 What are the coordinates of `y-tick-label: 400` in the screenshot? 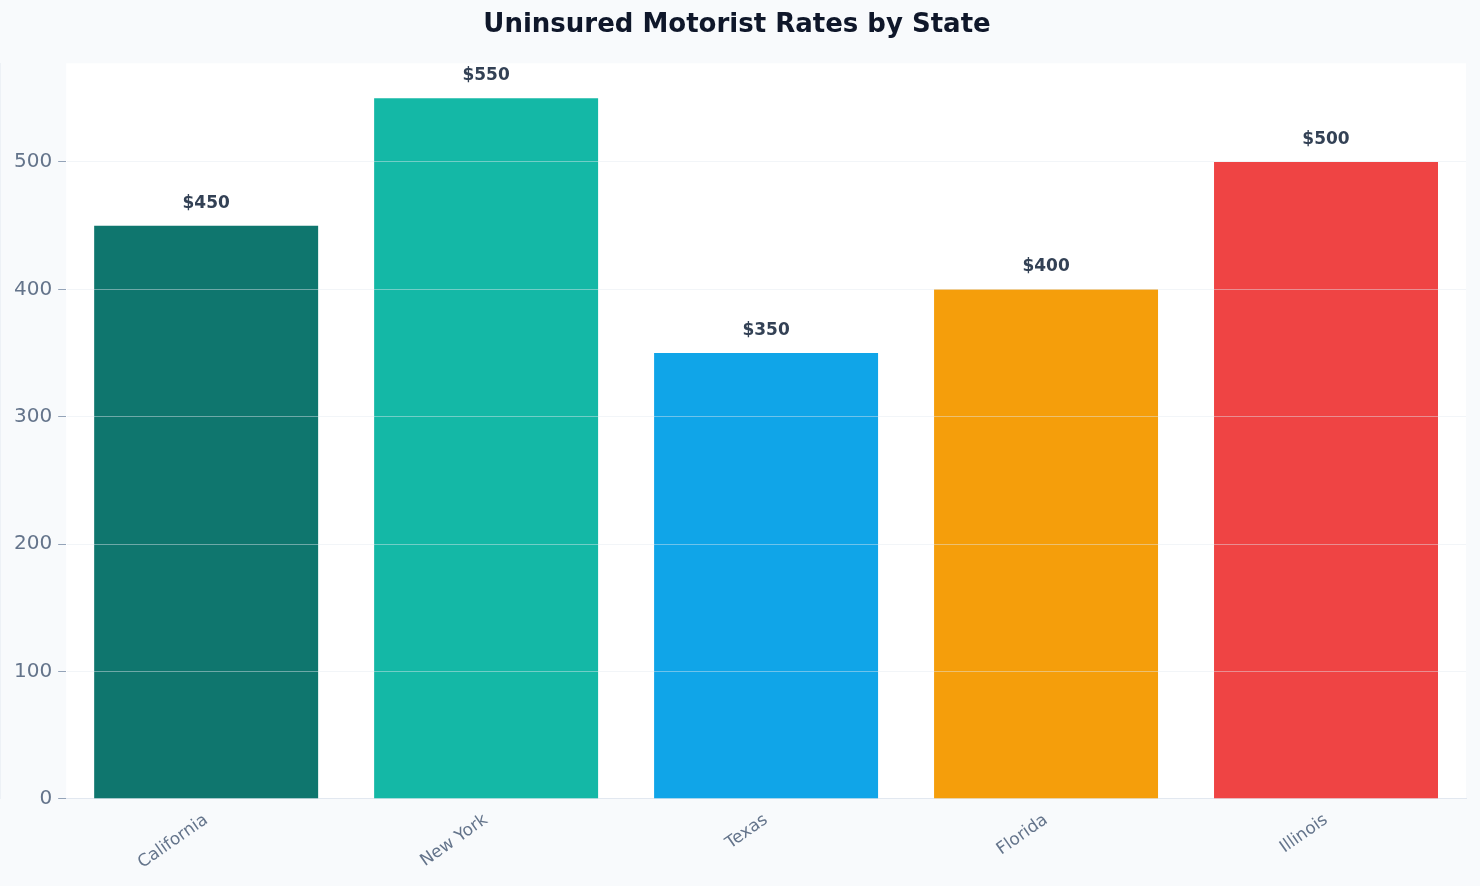 It's located at (33, 287).